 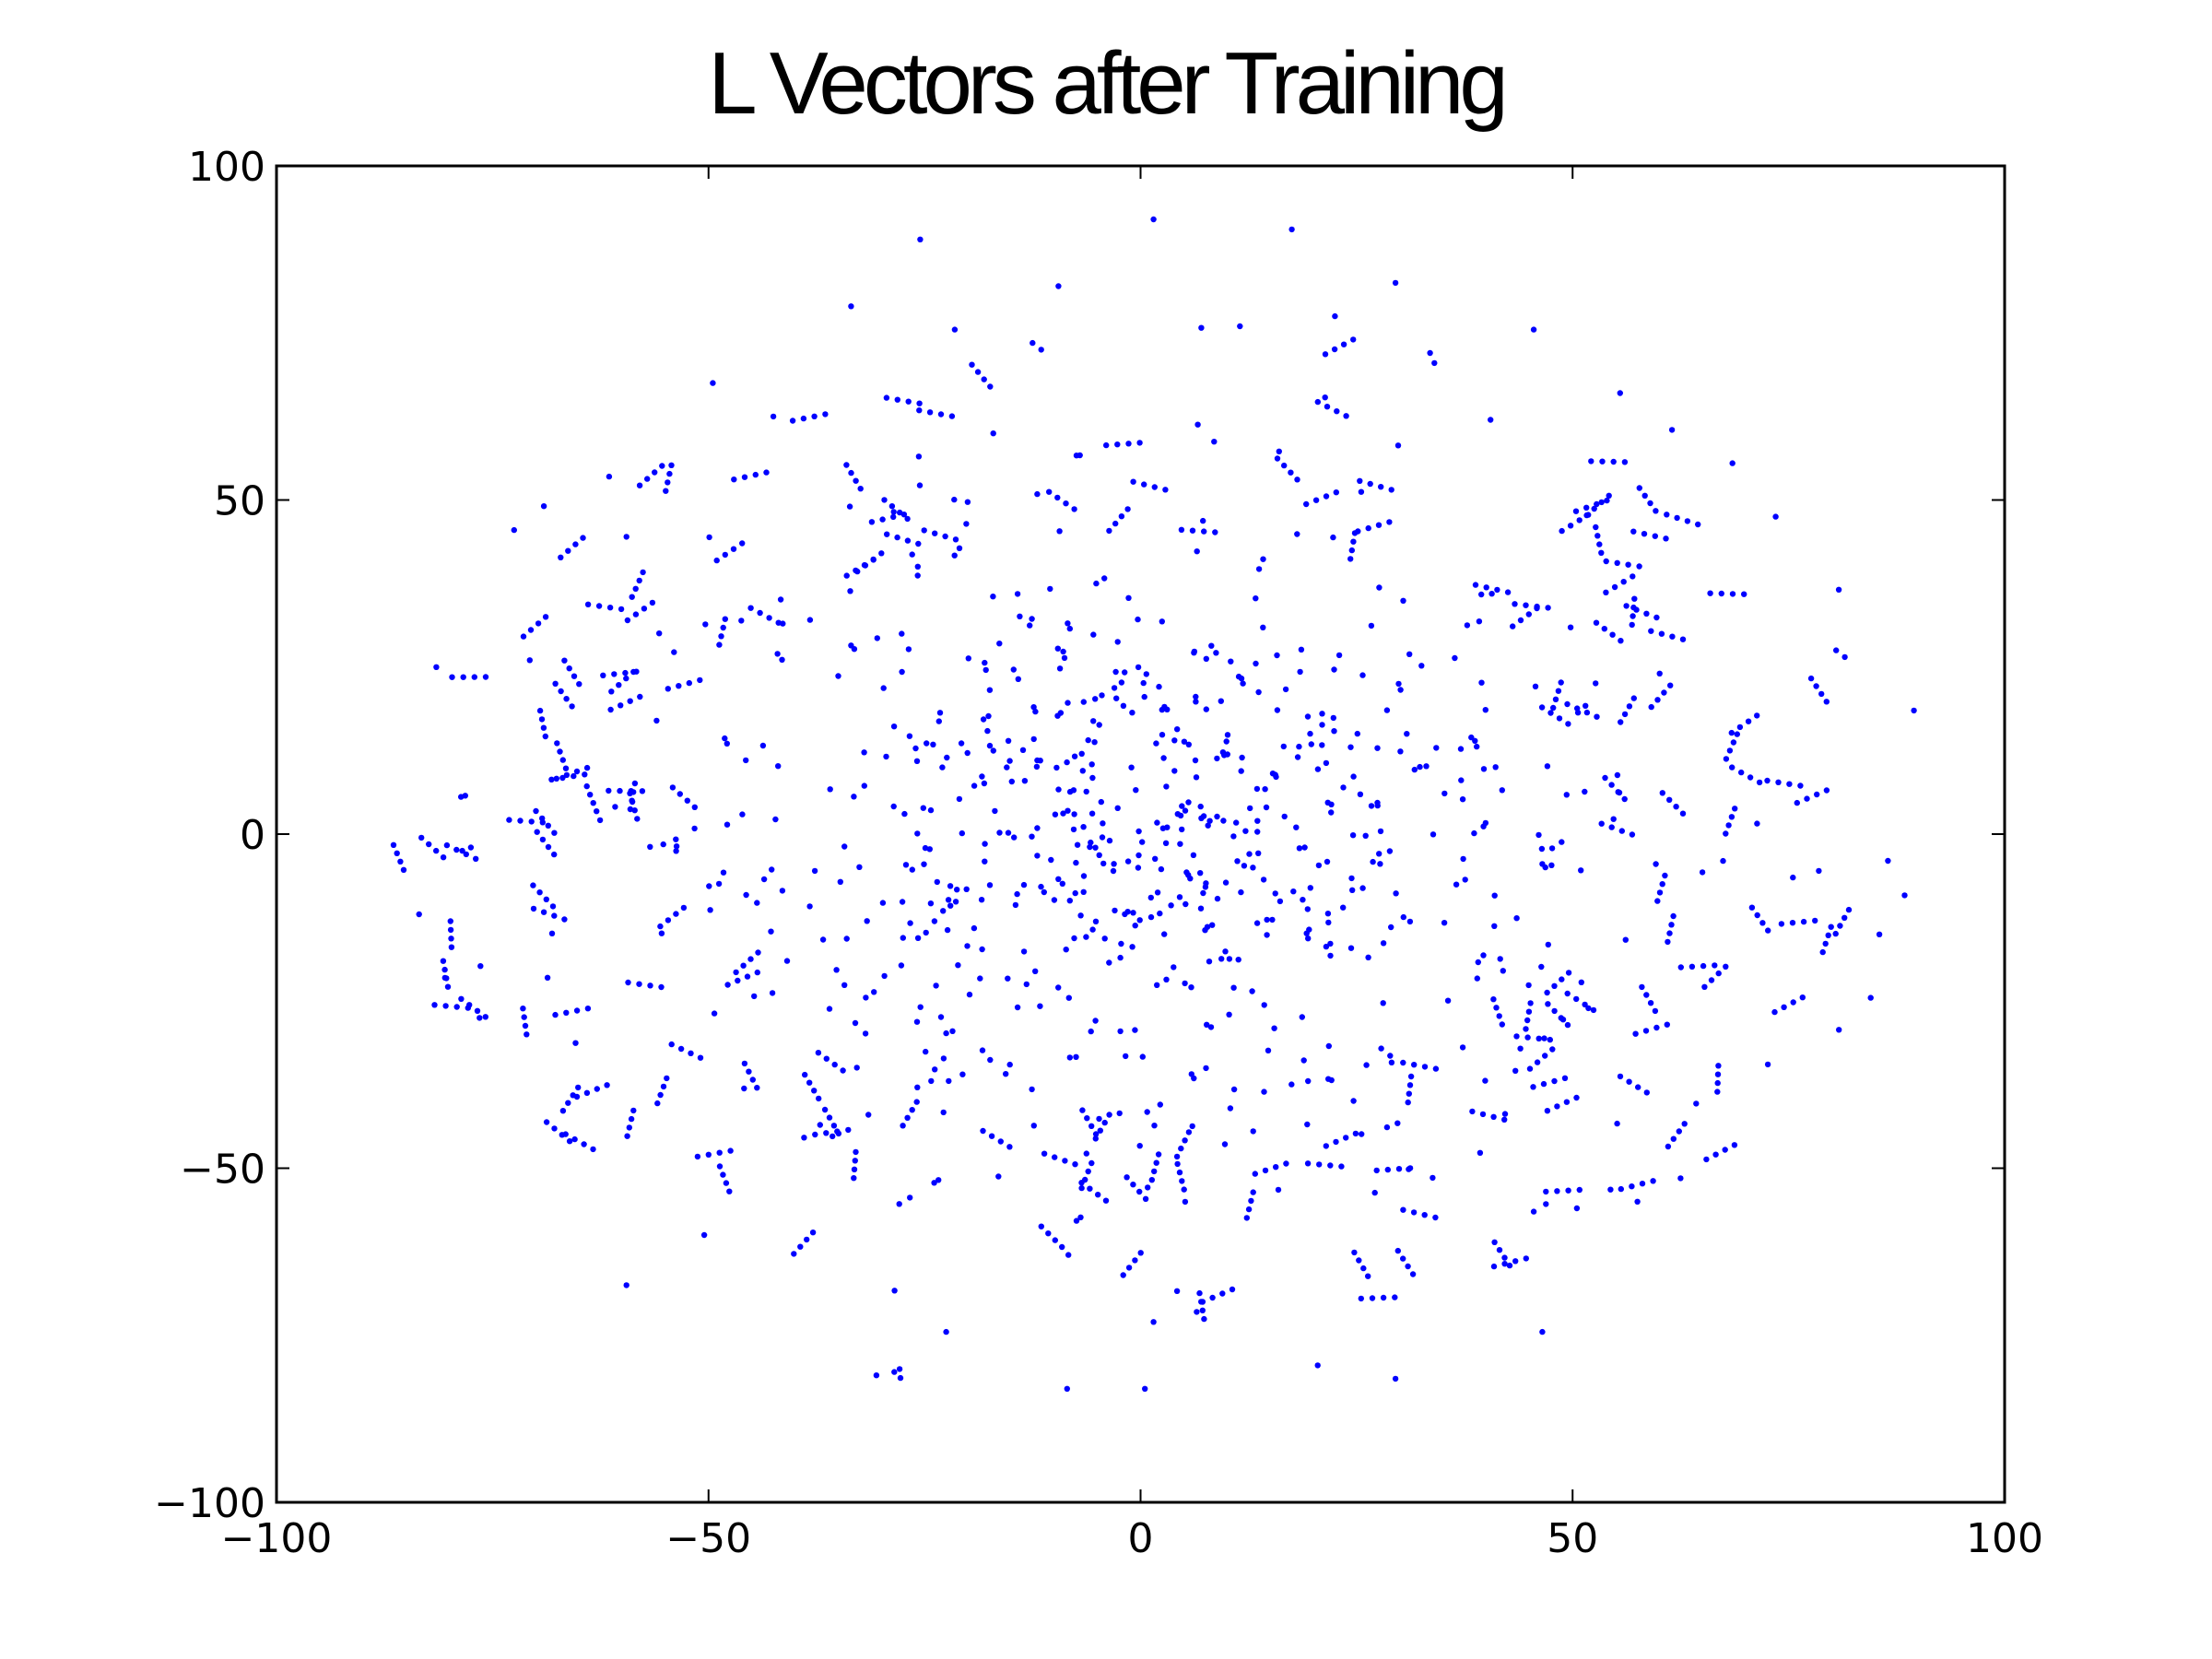 What do you see at coordinates (1572, 1538) in the screenshot?
I see `x-tick-label: 50` at bounding box center [1572, 1538].